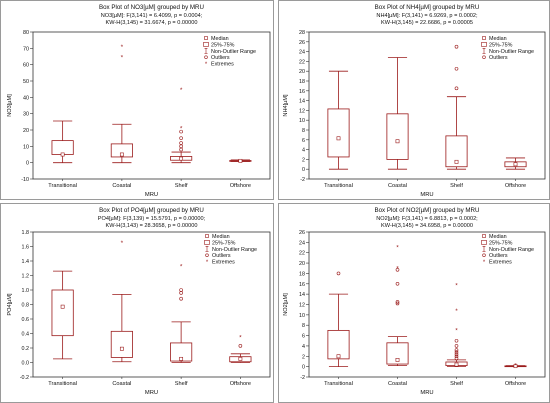  What do you see at coordinates (26, 291) in the screenshot?
I see `y-tick-label: 1.0` at bounding box center [26, 291].